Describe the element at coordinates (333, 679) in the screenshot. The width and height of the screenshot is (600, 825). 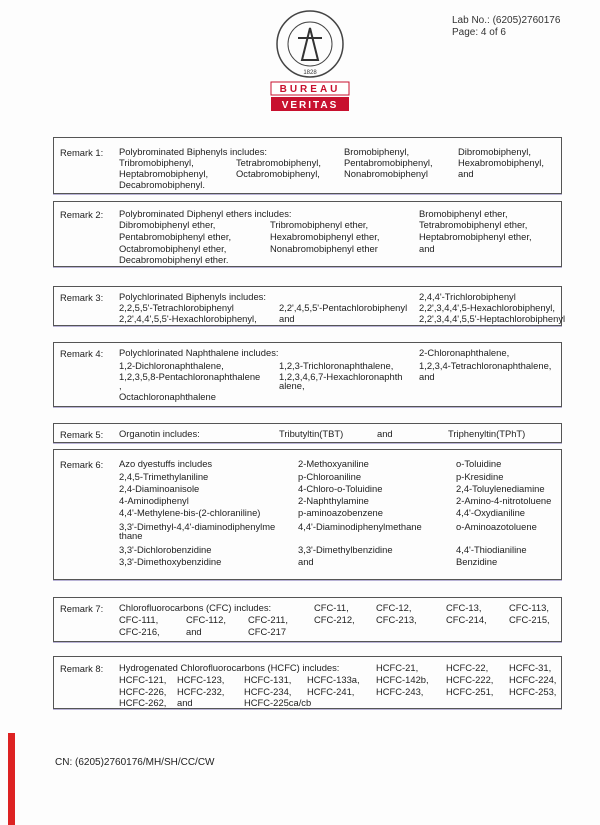
I see `remark-item: HCFC-133a,` at that location.